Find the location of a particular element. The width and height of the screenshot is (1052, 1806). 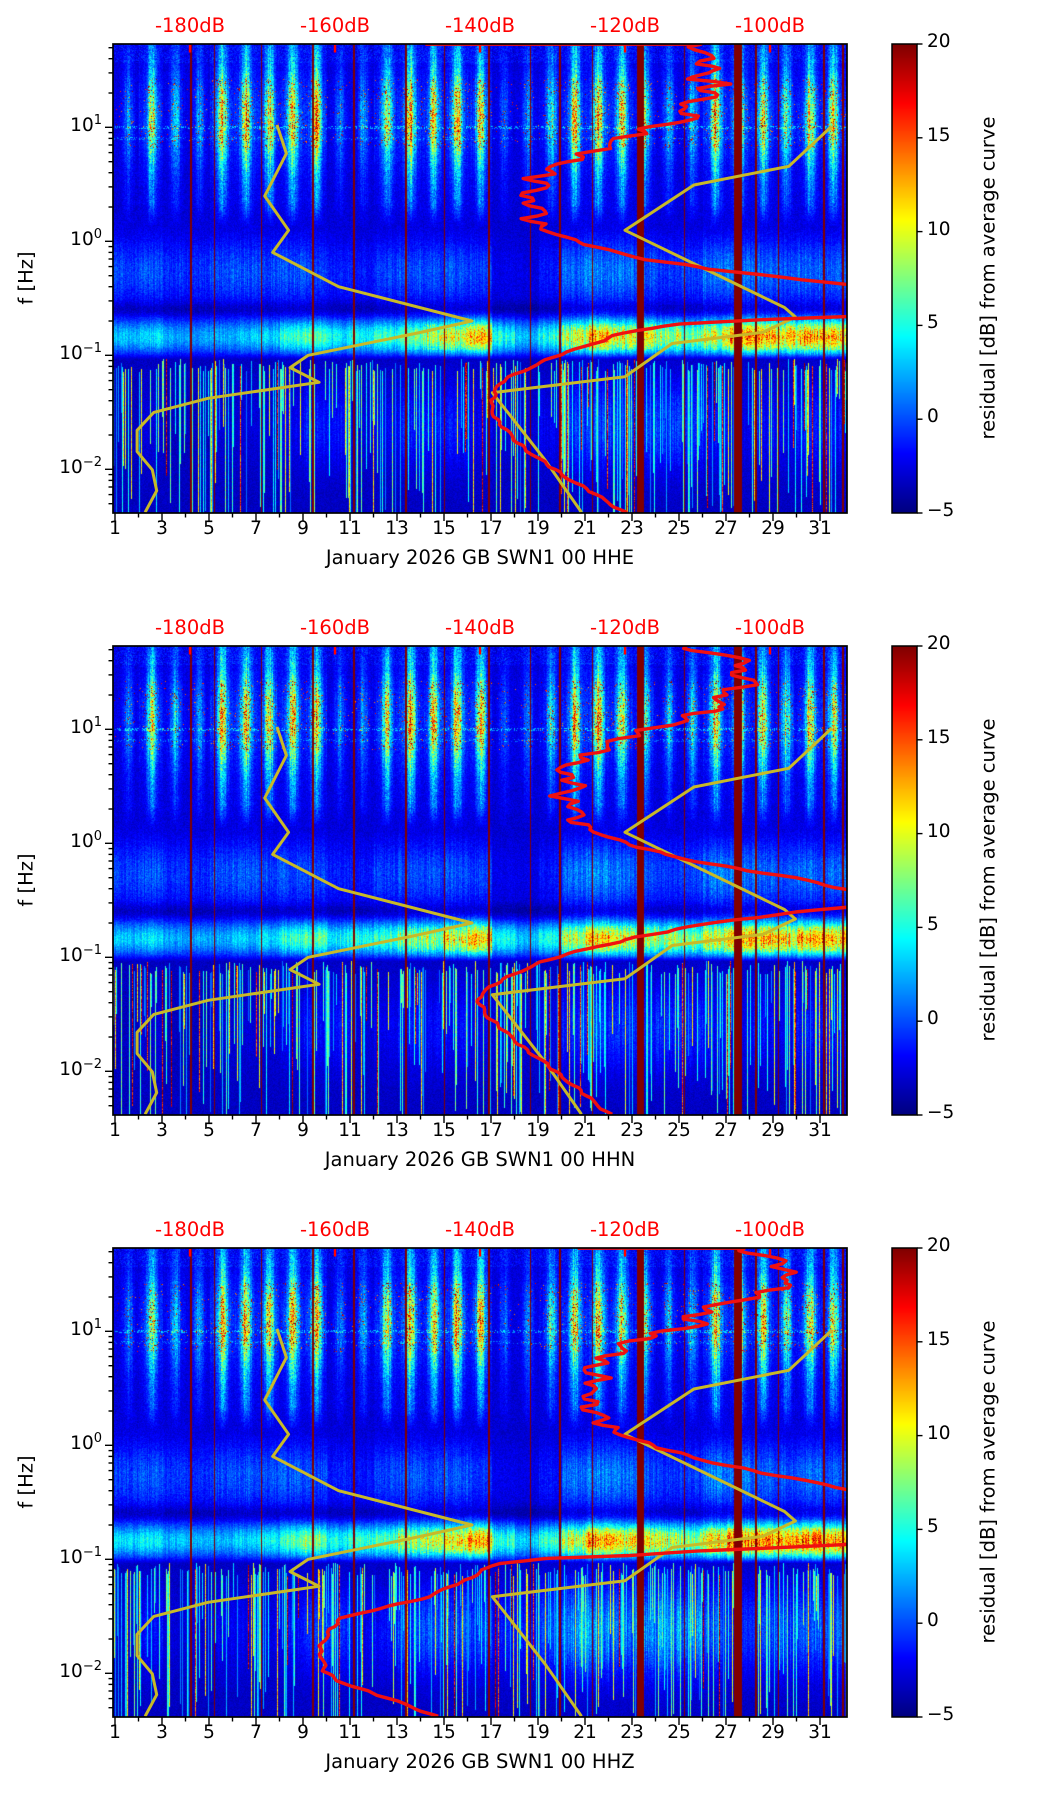

colorbar-hhz is located at coordinates (904, 1482).